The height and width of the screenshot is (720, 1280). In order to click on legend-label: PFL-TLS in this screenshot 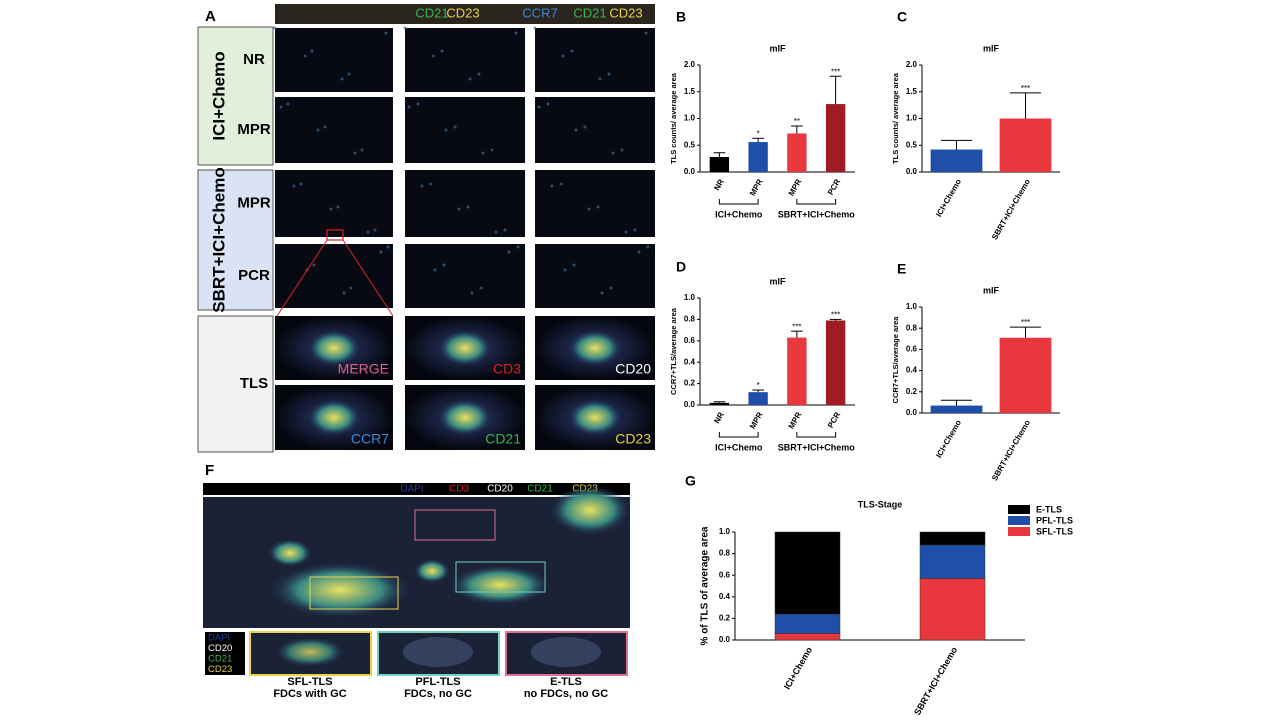, I will do `click(1054, 520)`.